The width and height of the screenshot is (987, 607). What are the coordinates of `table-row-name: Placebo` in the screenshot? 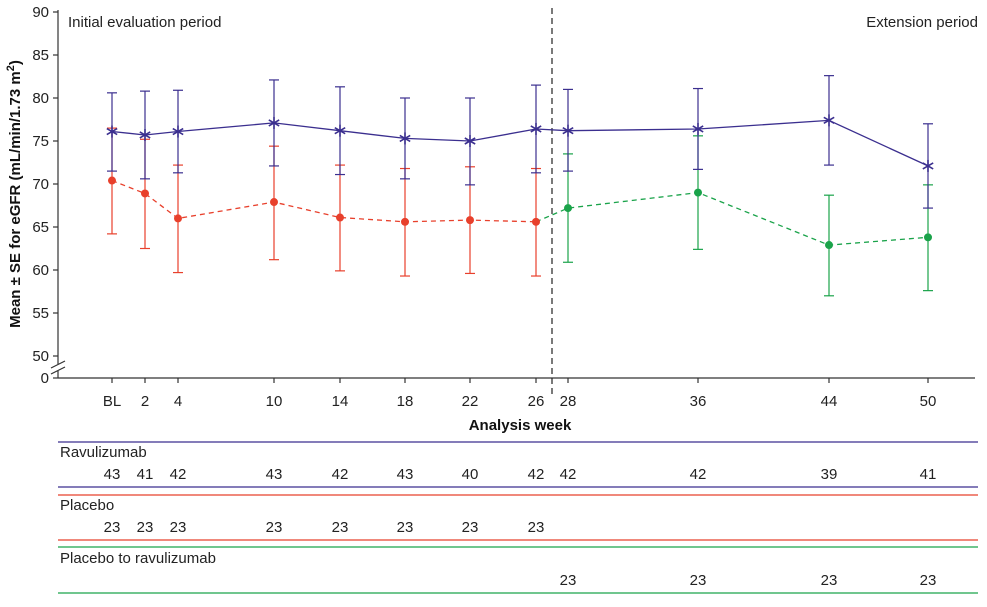 It's located at (87, 505).